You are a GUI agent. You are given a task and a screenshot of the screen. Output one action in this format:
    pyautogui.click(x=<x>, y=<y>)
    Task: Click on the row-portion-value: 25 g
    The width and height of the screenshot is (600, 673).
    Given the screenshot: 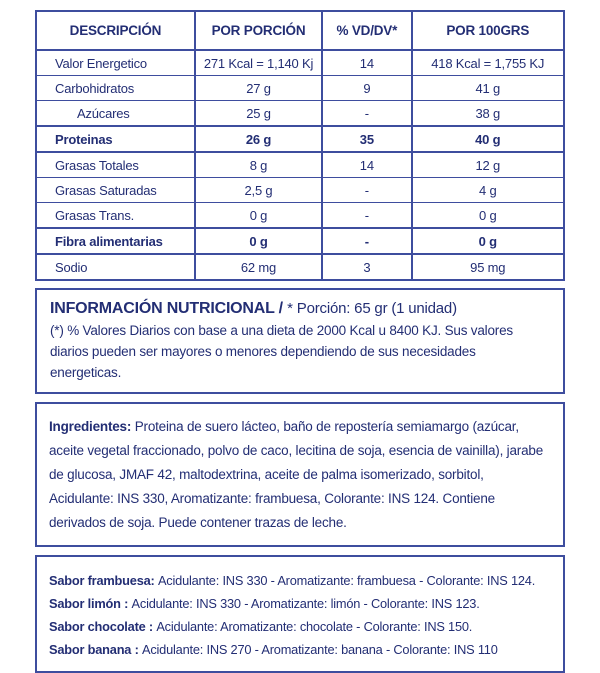 What is the action you would take?
    pyautogui.click(x=260, y=113)
    